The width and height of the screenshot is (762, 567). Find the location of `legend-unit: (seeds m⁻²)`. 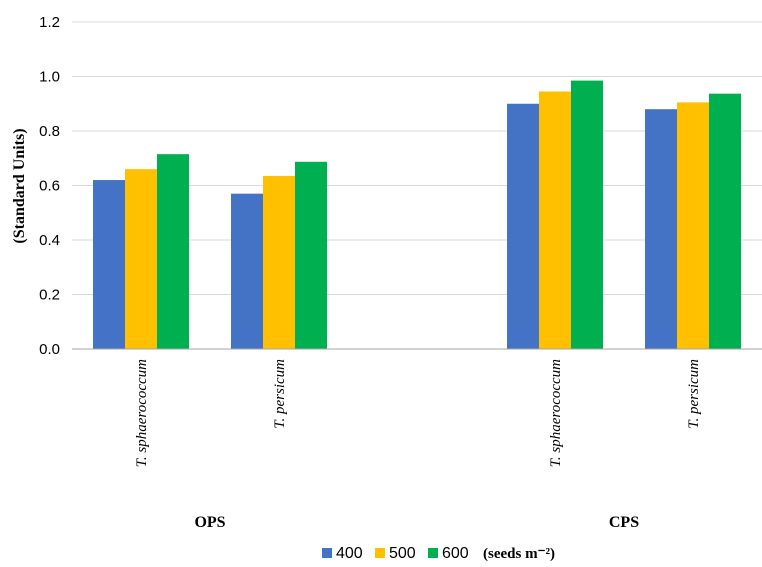

legend-unit: (seeds m⁻²) is located at coordinates (519, 554).